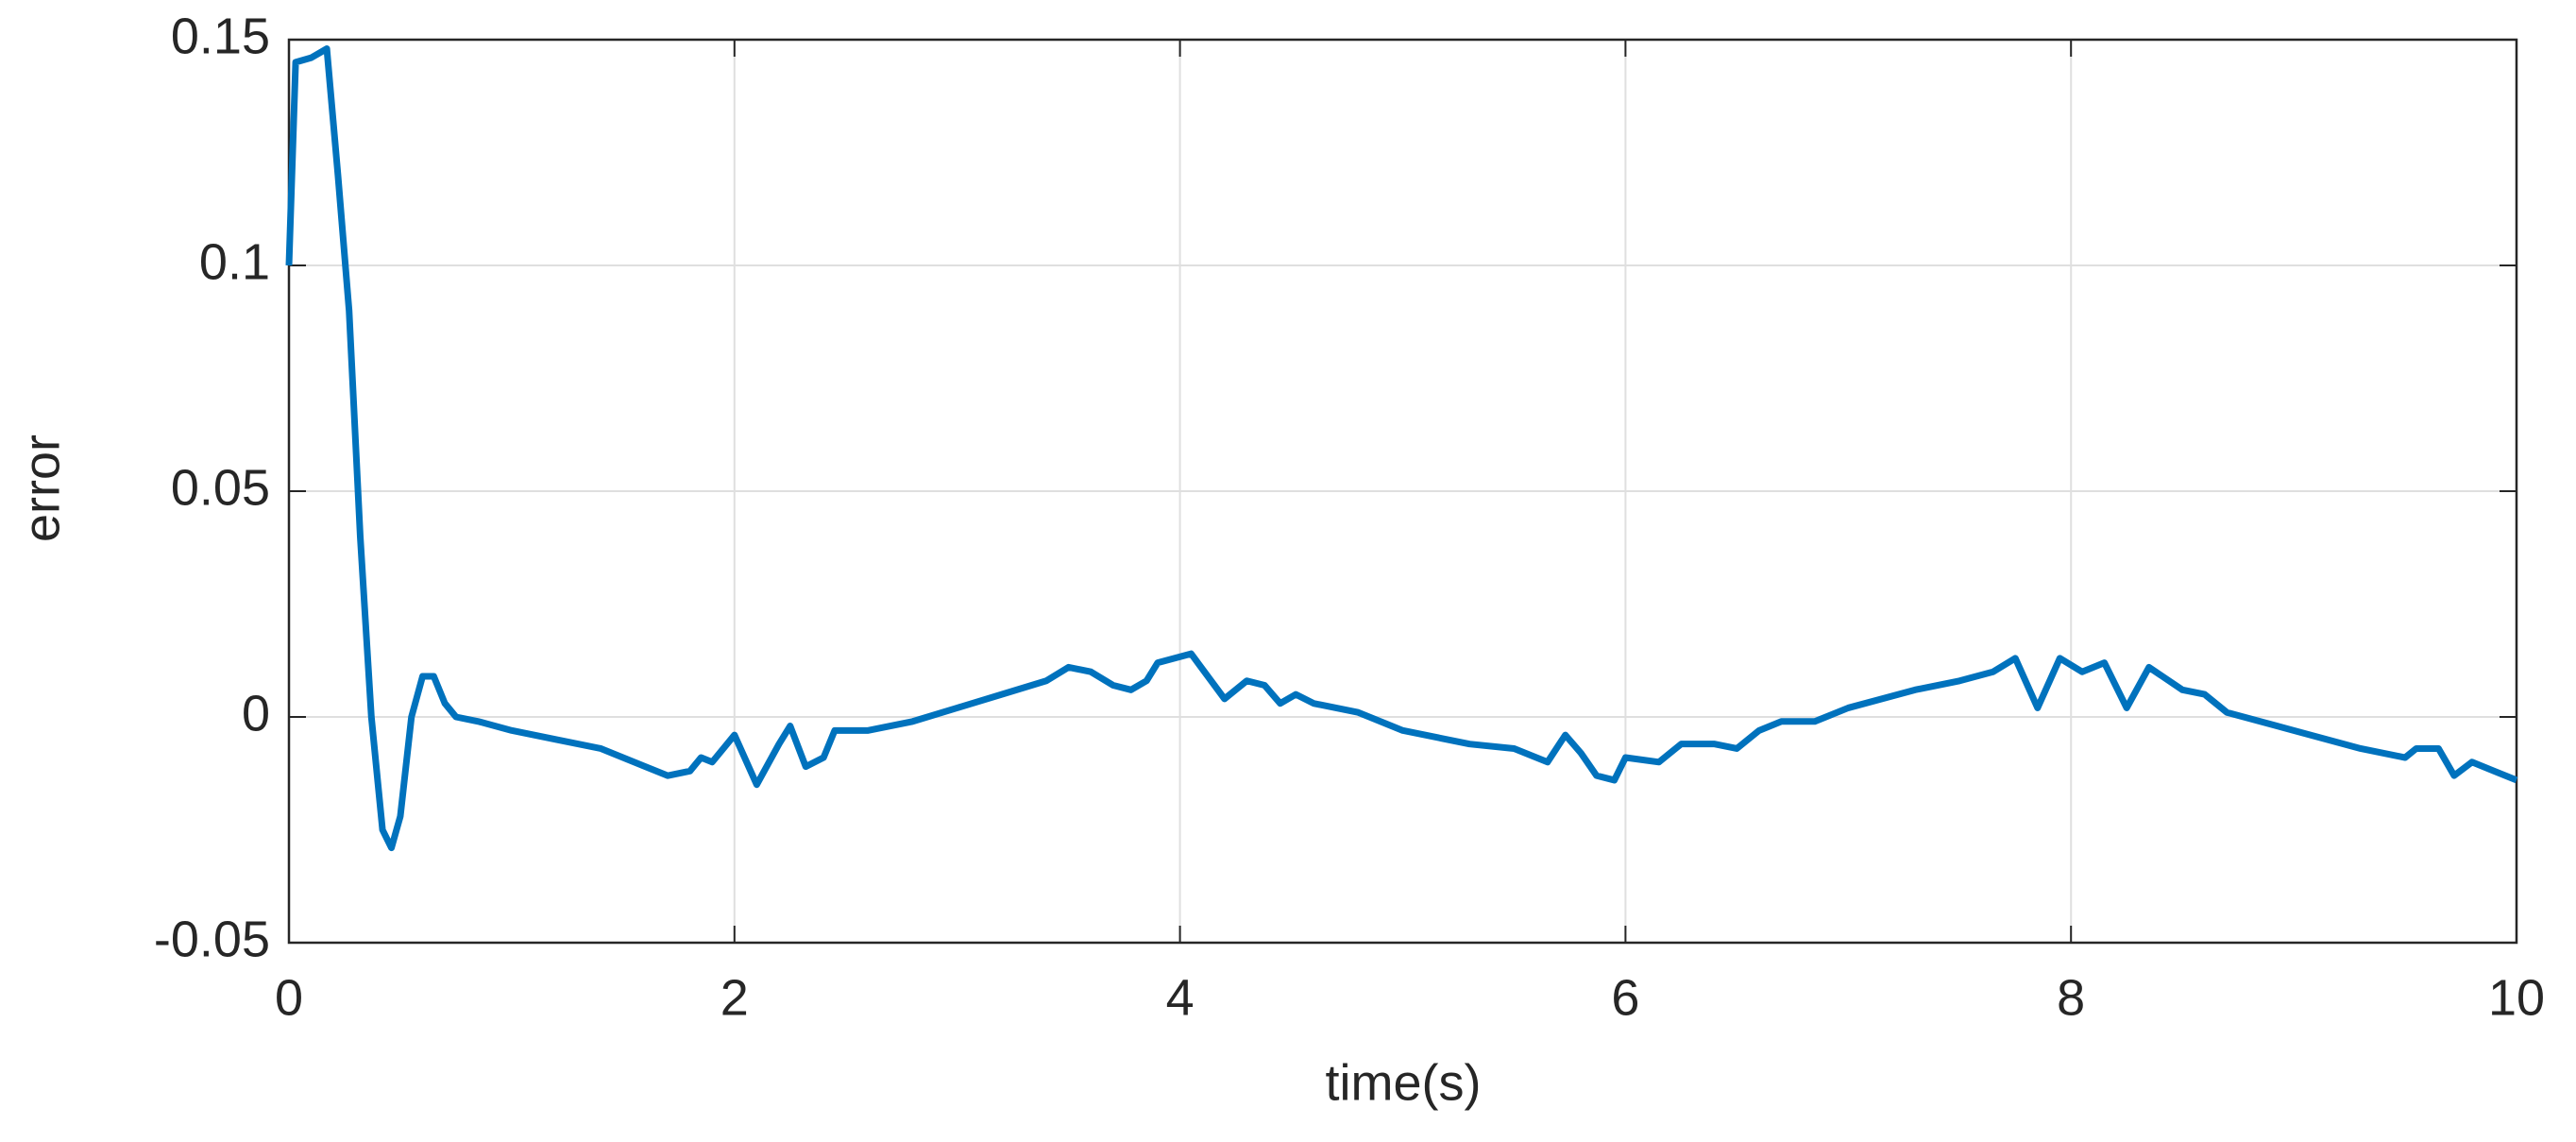 The image size is (2576, 1142). Describe the element at coordinates (289, 997) in the screenshot. I see `x-tick-label: 0` at that location.